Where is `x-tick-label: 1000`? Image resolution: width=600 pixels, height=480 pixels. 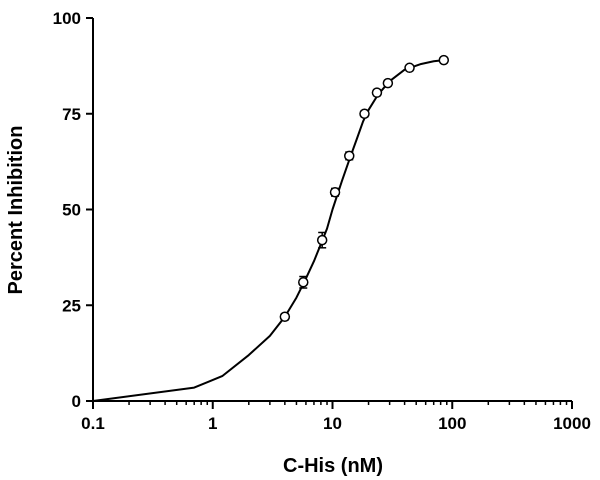
x-tick-label: 1000 is located at coordinates (572, 423).